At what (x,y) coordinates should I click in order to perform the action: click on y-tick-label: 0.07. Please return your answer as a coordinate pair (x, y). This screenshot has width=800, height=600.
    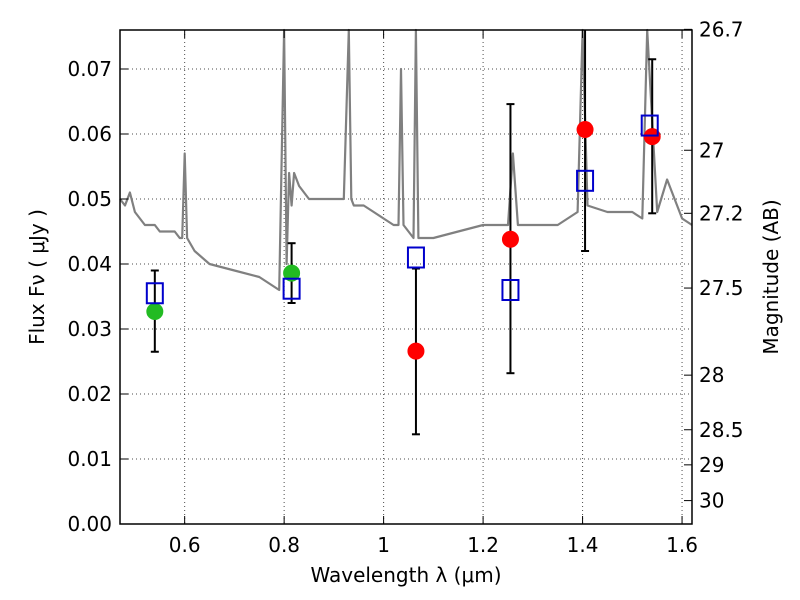
    Looking at the image, I should click on (89, 69).